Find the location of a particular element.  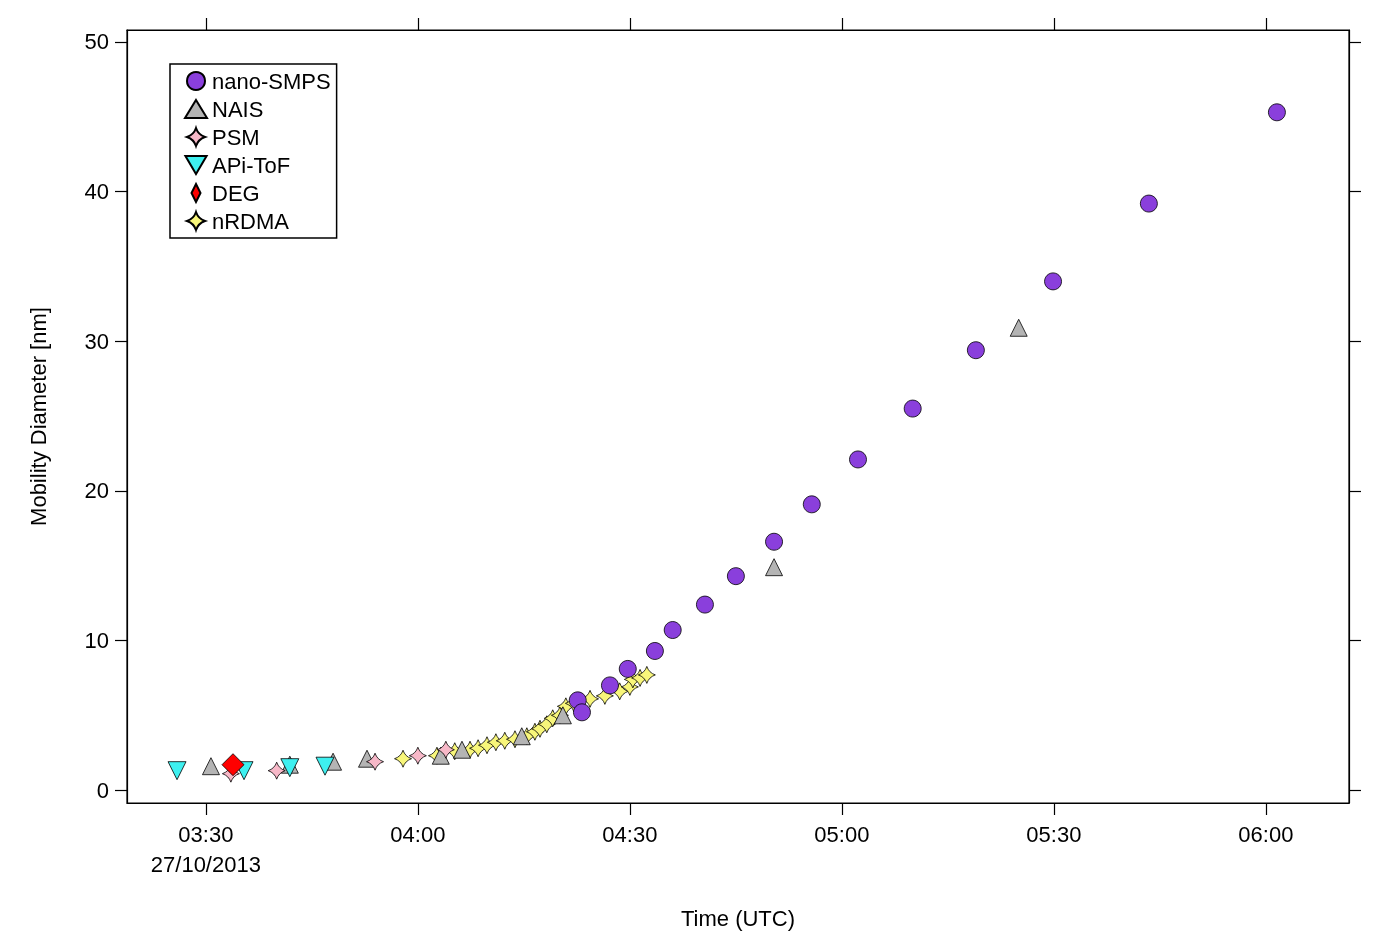

y-tick-label: 50 is located at coordinates (96, 42).